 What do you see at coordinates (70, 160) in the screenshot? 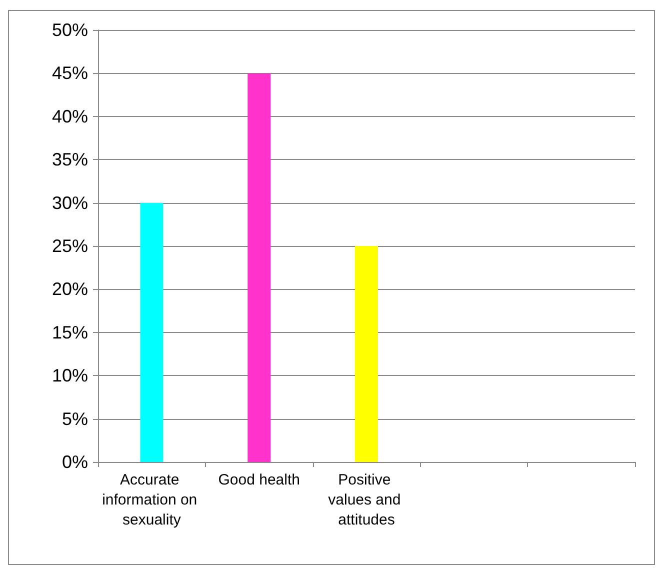
I see `y-tick-label: 35%` at bounding box center [70, 160].